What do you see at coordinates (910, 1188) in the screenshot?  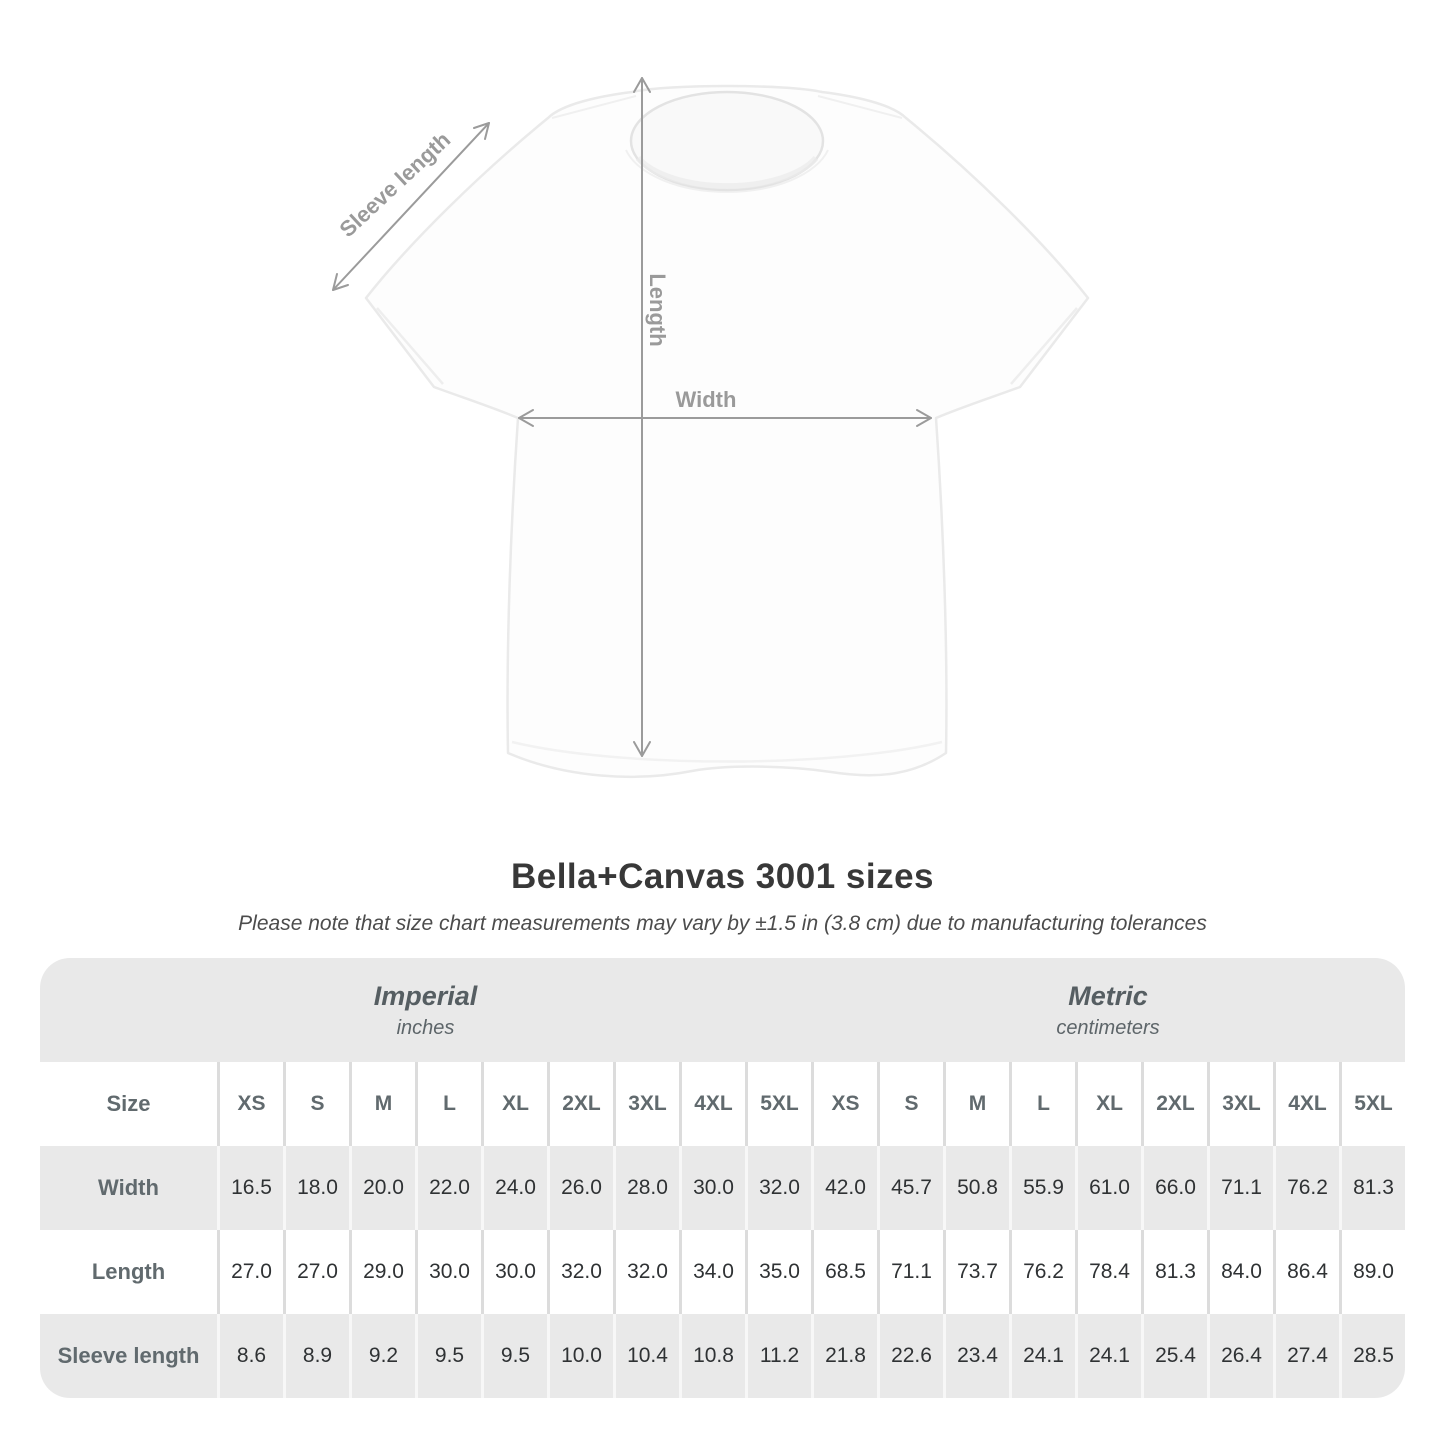 I see `table-cell: 45.7` at bounding box center [910, 1188].